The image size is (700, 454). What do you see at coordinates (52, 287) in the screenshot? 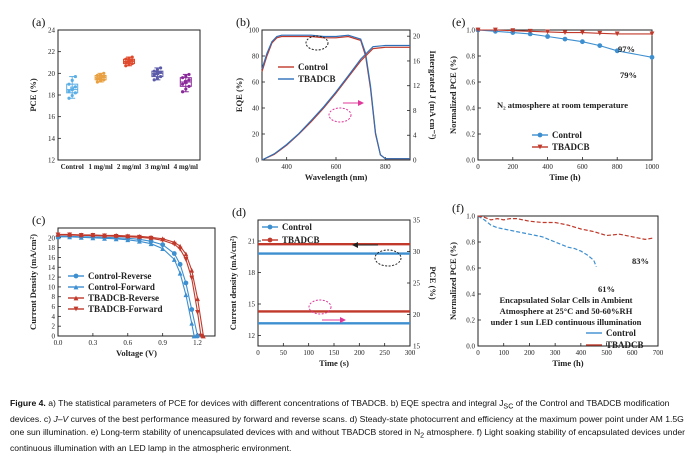
I see `y-tick-label: 10` at bounding box center [52, 287].